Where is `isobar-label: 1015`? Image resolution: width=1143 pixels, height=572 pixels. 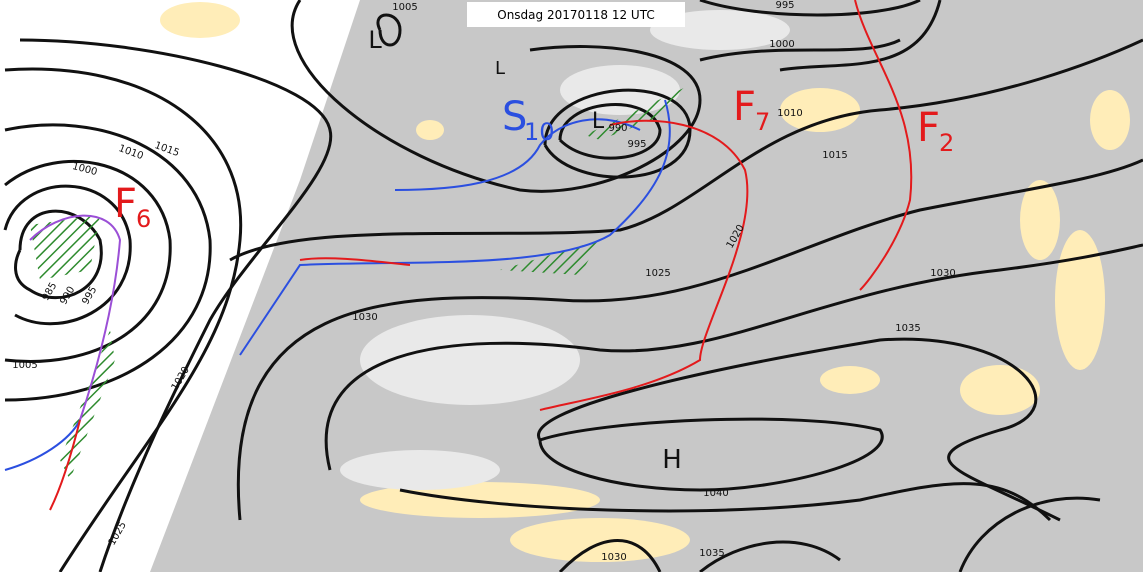 isobar-label: 1015 is located at coordinates (834, 155).